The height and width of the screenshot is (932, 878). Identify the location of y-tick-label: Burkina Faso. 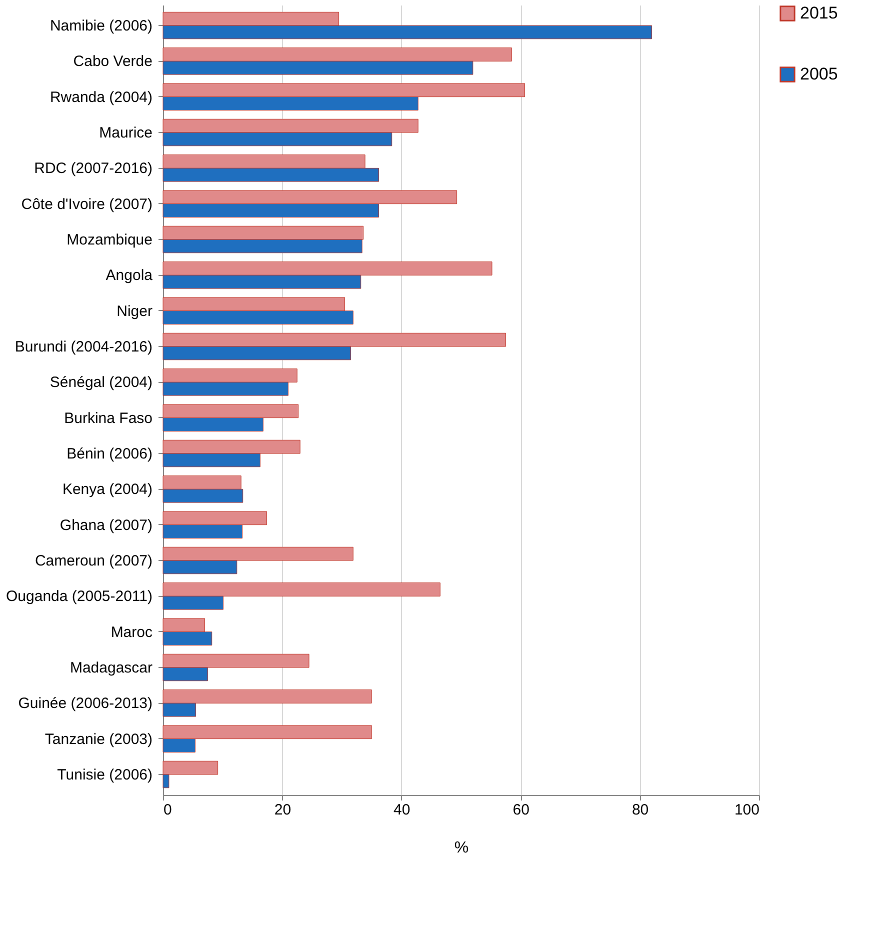
(108, 418).